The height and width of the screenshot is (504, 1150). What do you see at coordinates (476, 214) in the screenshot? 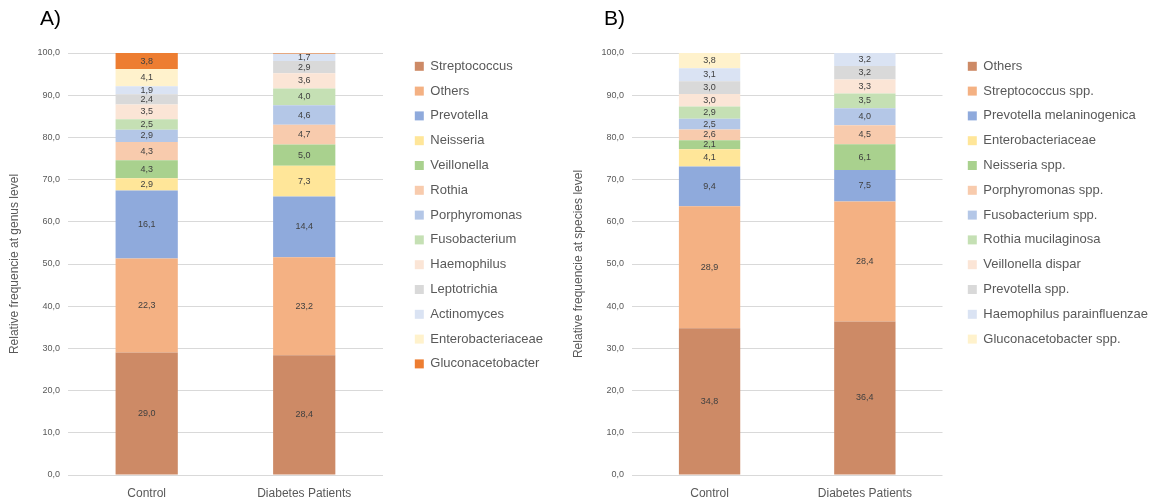
I see `legend-label: Porphyromonas` at bounding box center [476, 214].